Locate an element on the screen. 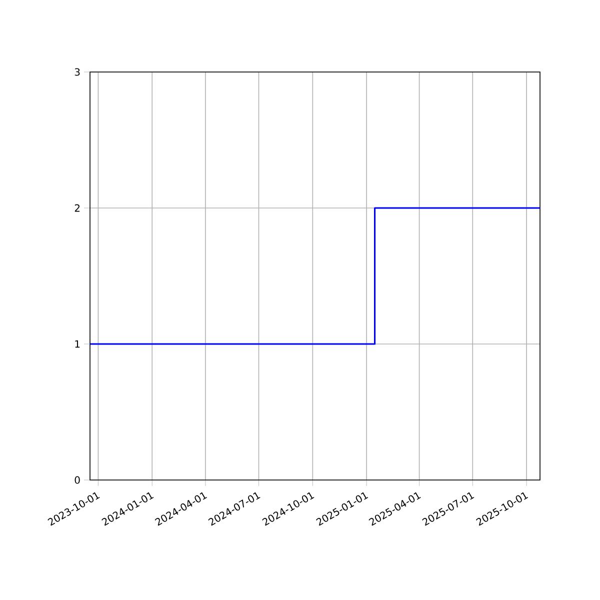 The height and width of the screenshot is (600, 600). y-tick-label: 0 is located at coordinates (77, 480).